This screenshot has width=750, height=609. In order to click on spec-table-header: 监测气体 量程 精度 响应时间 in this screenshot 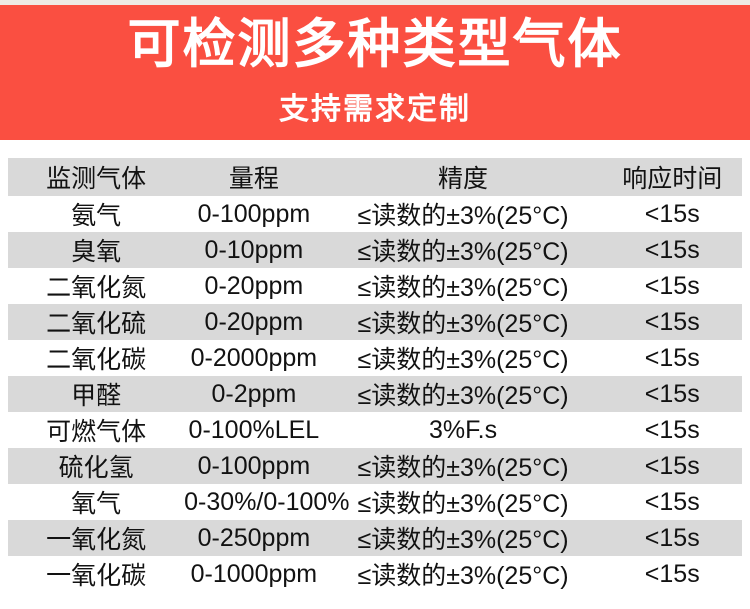, I will do `click(375, 177)`.